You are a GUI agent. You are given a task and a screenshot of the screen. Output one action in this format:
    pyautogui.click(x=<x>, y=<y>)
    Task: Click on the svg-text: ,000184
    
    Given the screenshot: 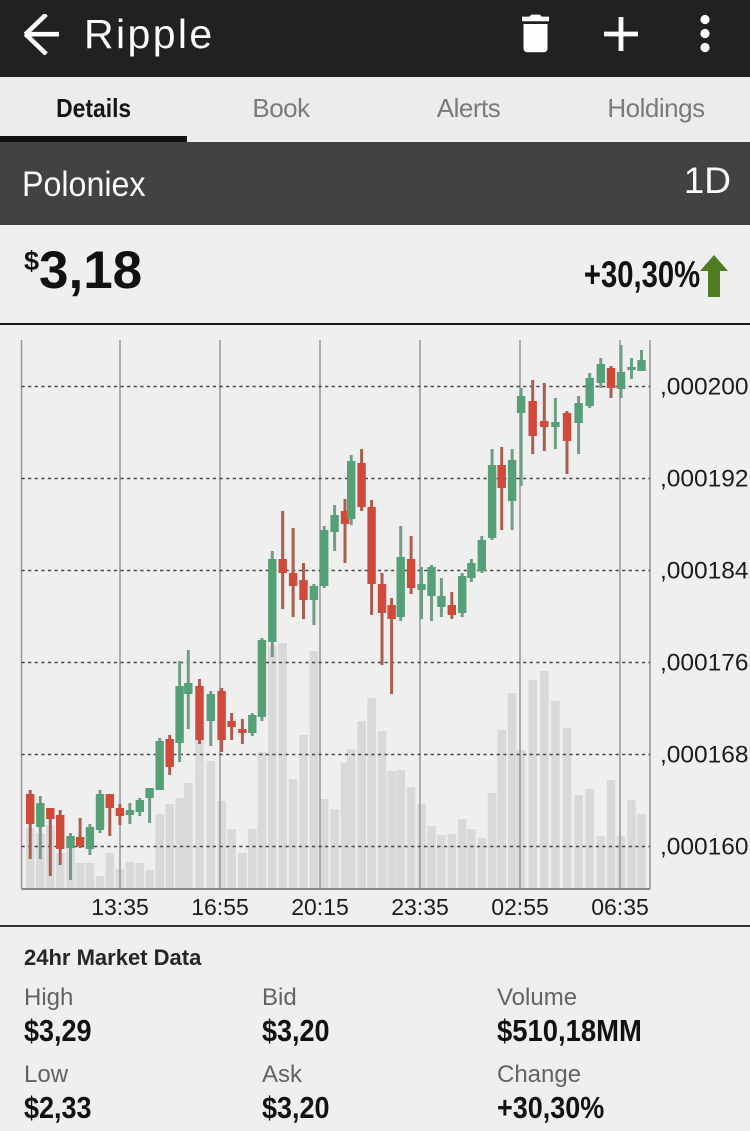 What is the action you would take?
    pyautogui.click(x=704, y=571)
    